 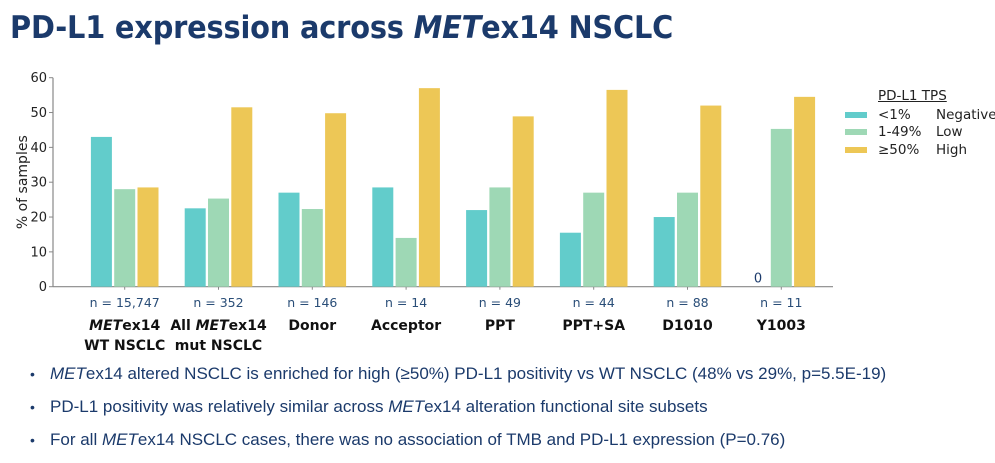 What do you see at coordinates (218, 346) in the screenshot?
I see `category-label-line2: mut NSCLC` at bounding box center [218, 346].